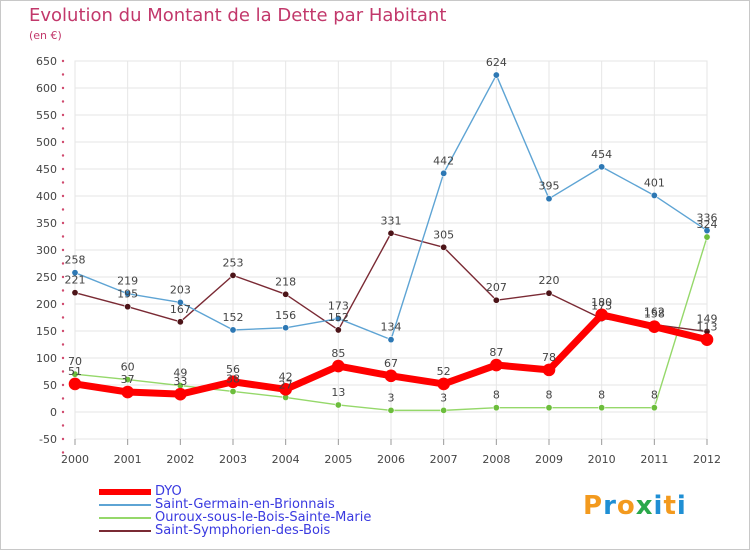 This screenshot has height=550, width=750. Describe the element at coordinates (654, 182) in the screenshot. I see `data-label: 401` at that location.